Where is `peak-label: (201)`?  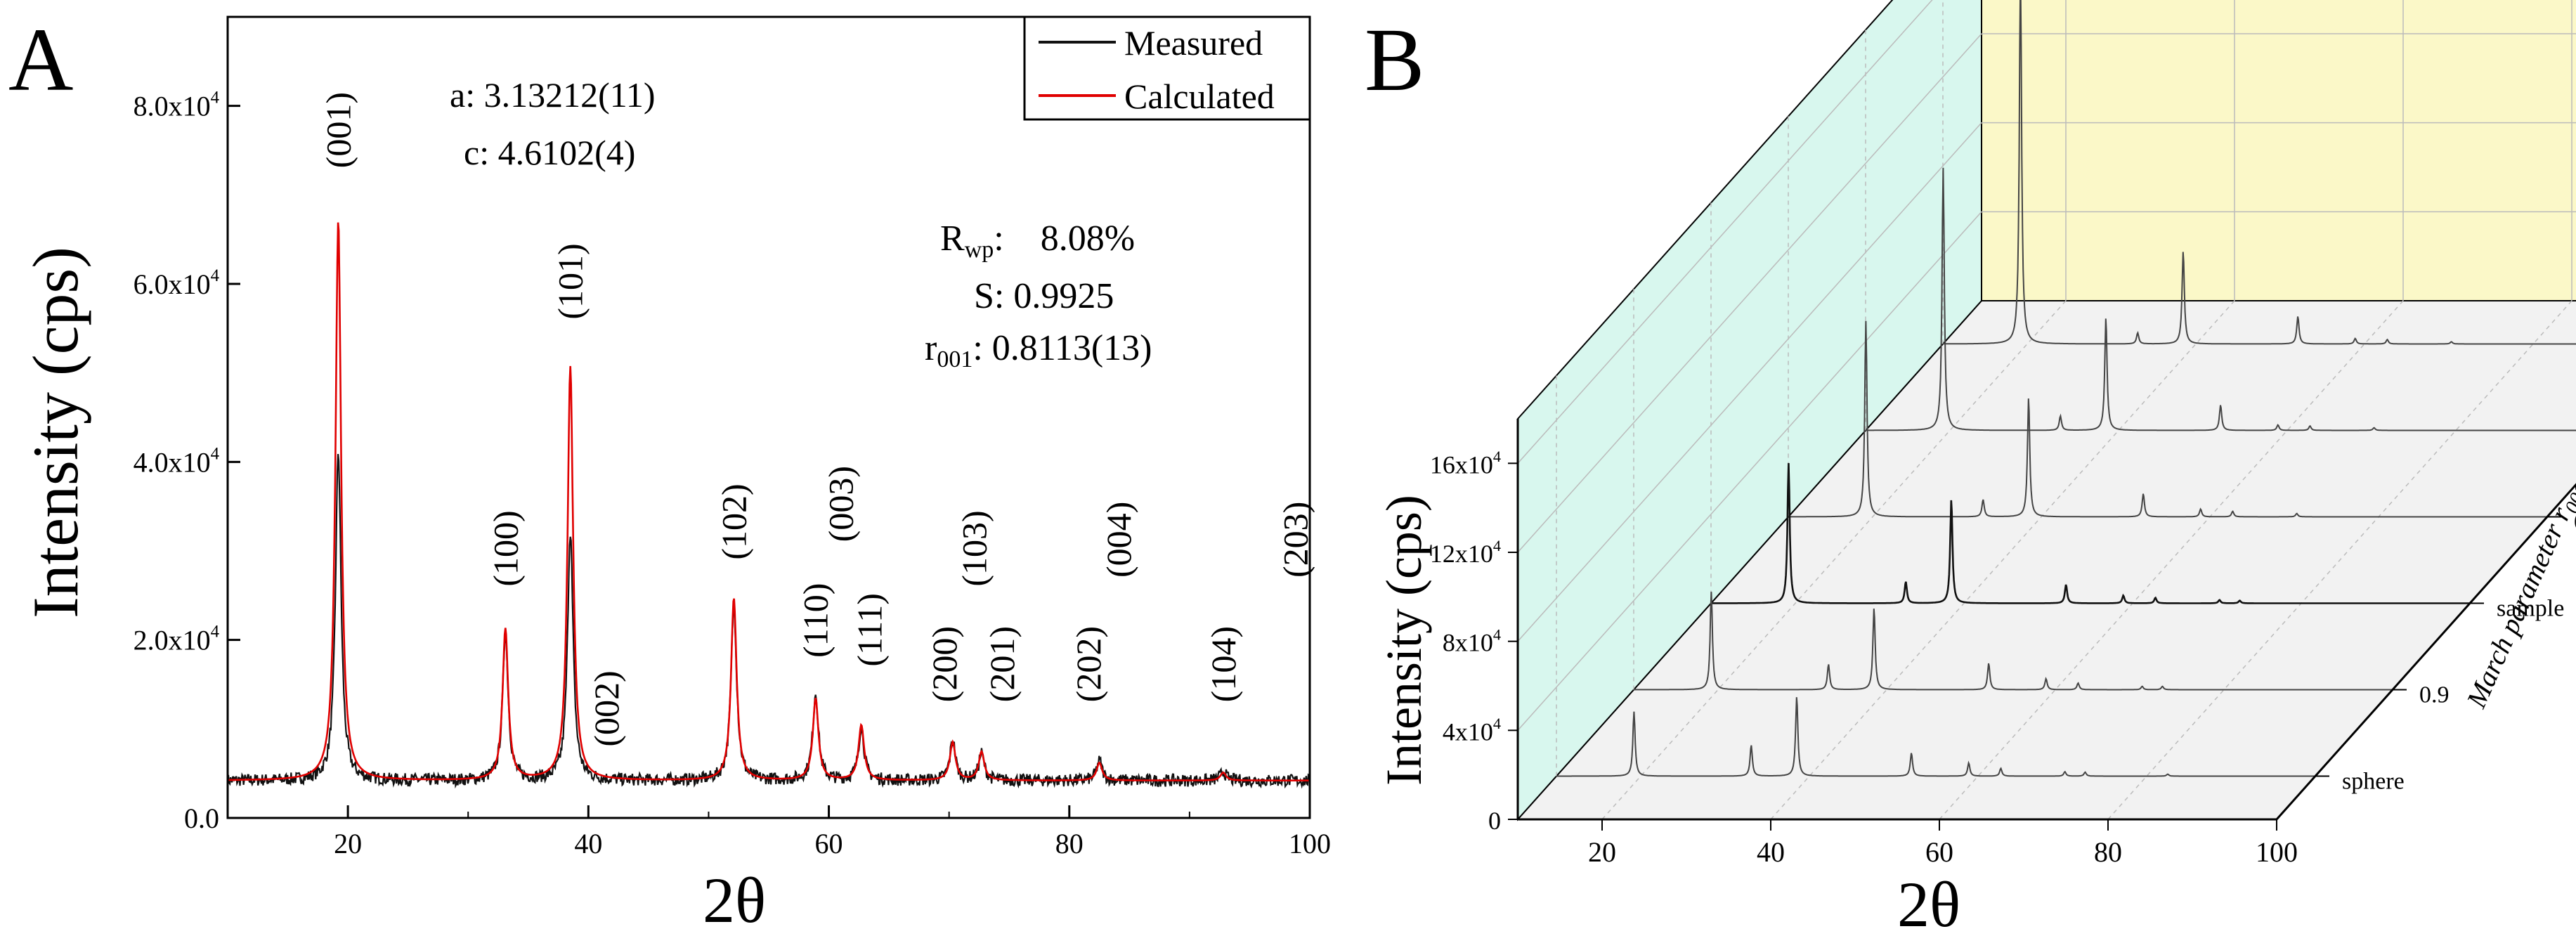 peak-label: (201) is located at coordinates (1002, 664).